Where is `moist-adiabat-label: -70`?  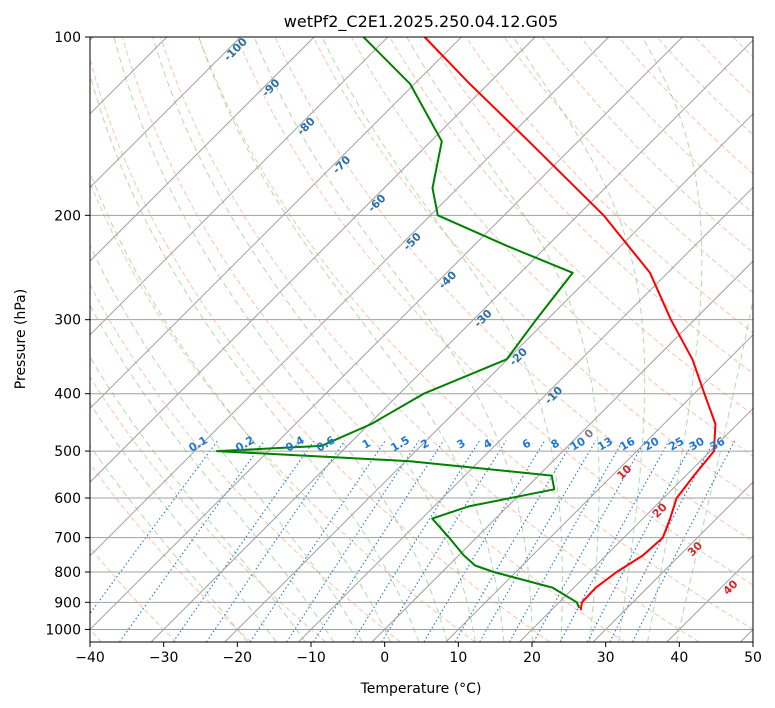
moist-adiabat-label: -70 is located at coordinates (341, 164).